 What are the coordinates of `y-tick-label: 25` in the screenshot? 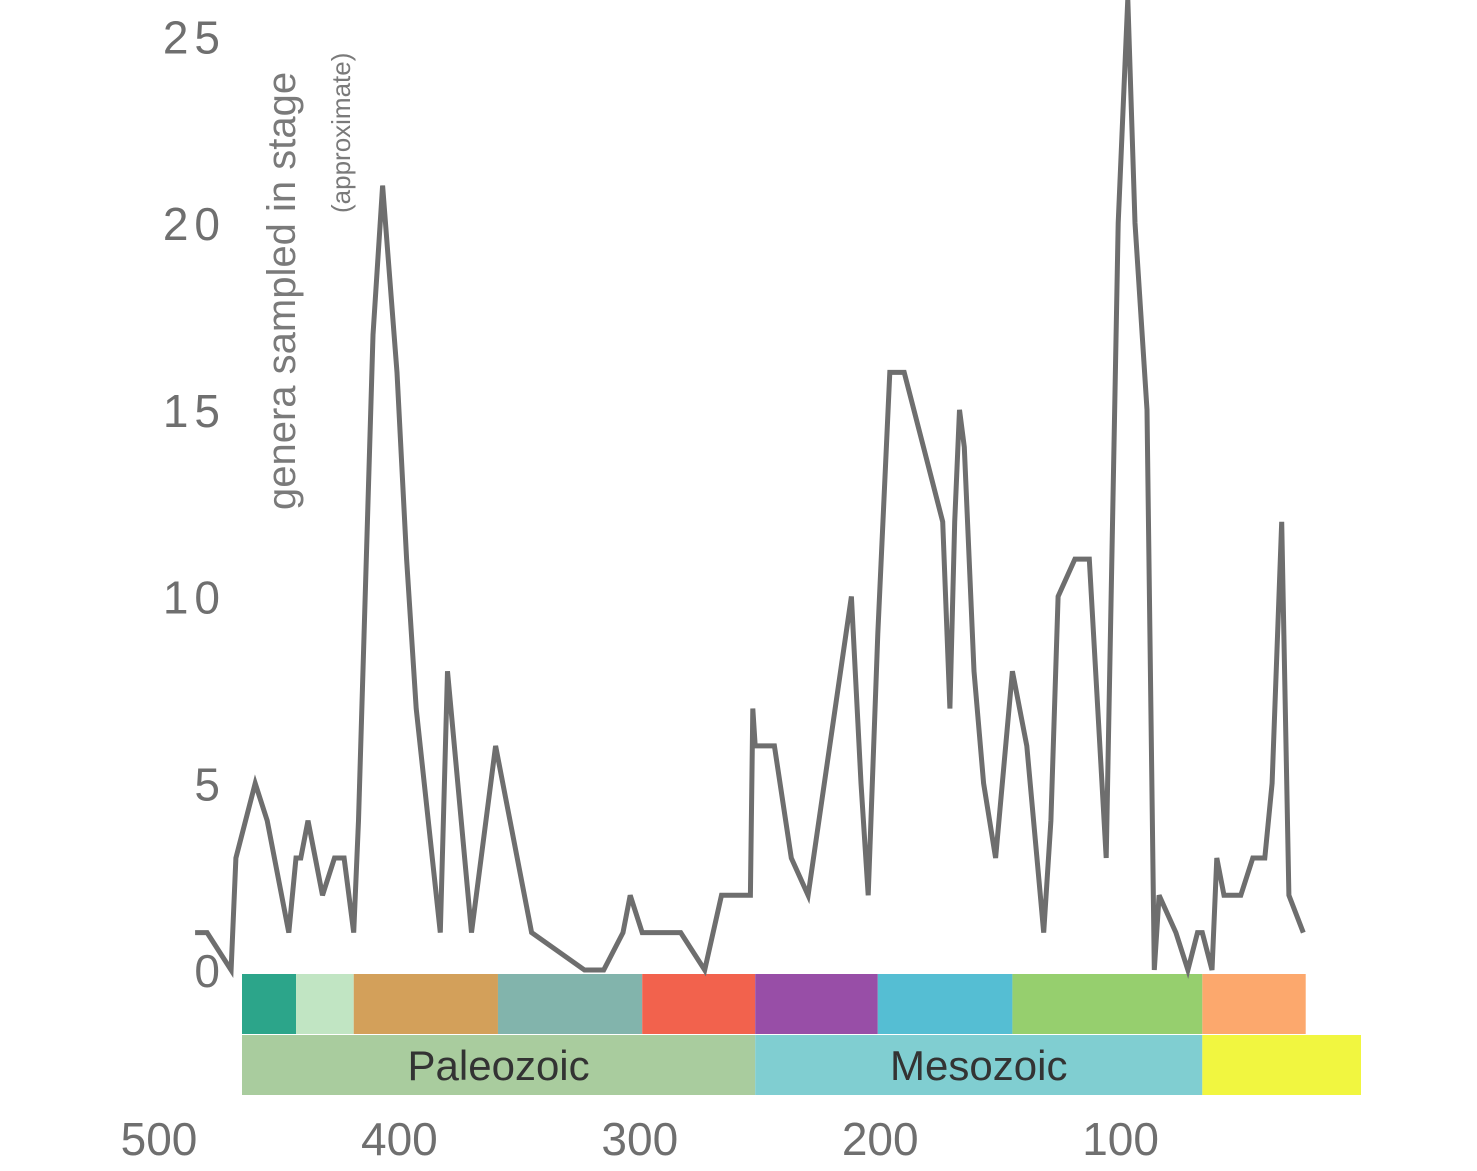 It's located at (194, 37).